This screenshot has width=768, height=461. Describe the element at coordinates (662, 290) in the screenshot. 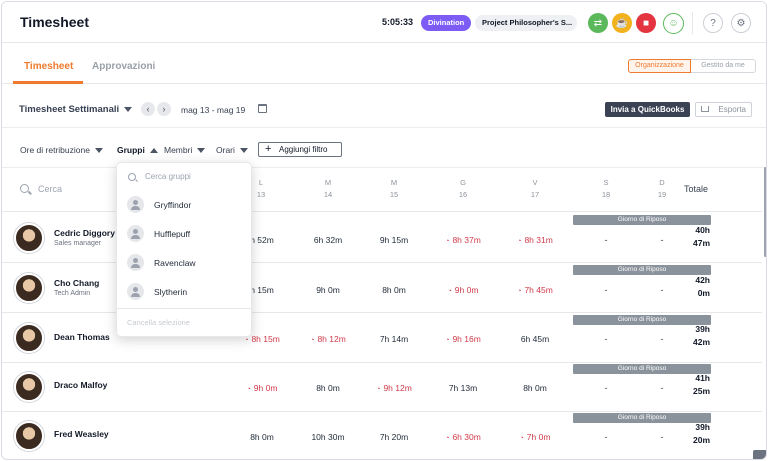

I see `sunday-cell: -` at that location.